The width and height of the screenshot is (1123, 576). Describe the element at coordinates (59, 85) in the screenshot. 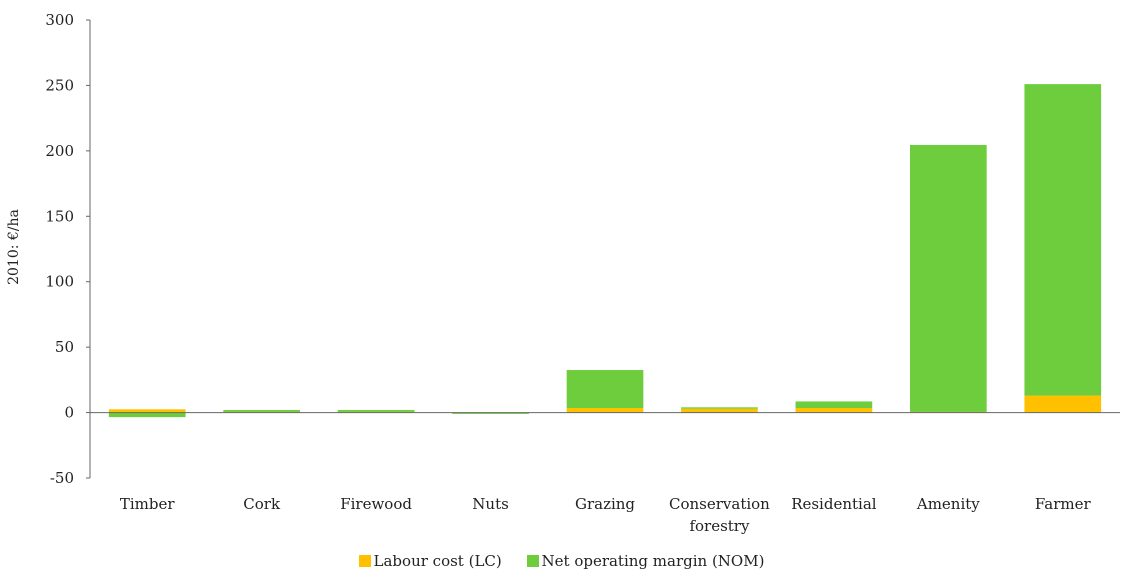

I see `y-tick-label: 250` at that location.